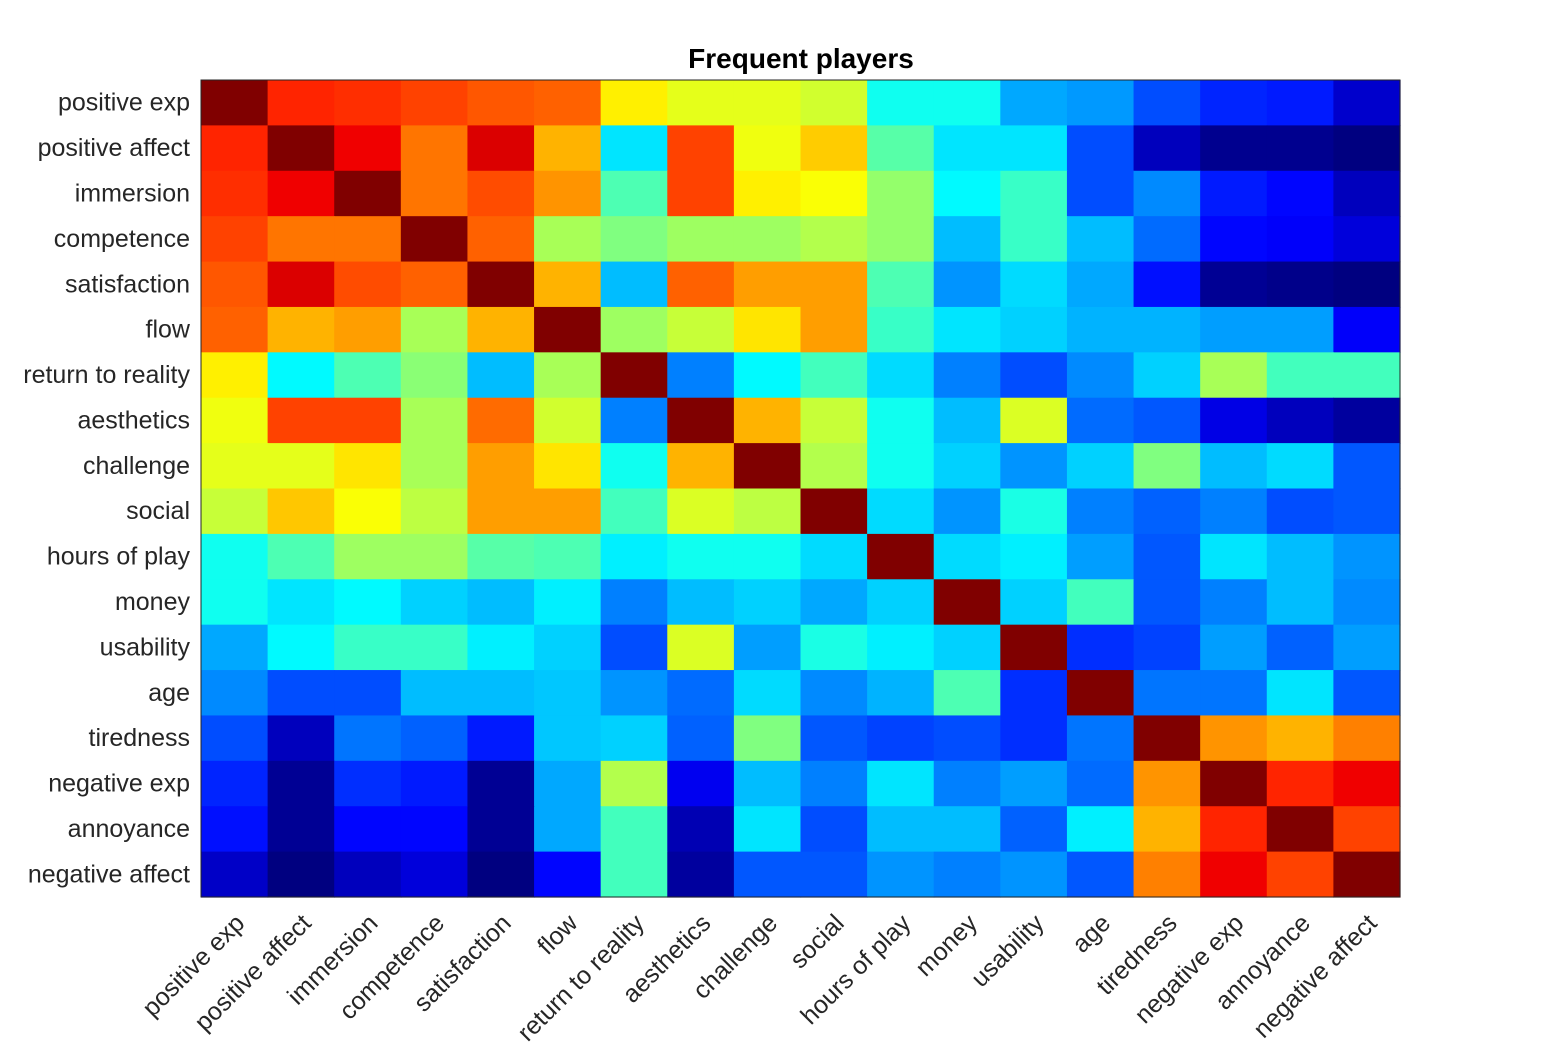 The height and width of the screenshot is (1064, 1548). Describe the element at coordinates (168, 330) in the screenshot. I see `y-tick-label: flow` at that location.